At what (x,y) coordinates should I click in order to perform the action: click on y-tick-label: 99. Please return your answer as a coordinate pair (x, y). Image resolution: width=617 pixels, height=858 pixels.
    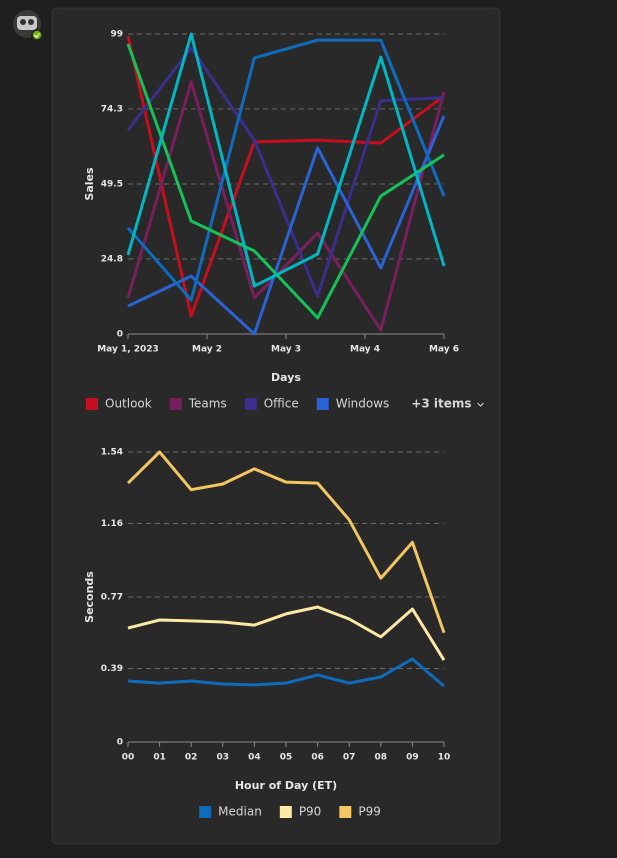
    Looking at the image, I should click on (116, 35).